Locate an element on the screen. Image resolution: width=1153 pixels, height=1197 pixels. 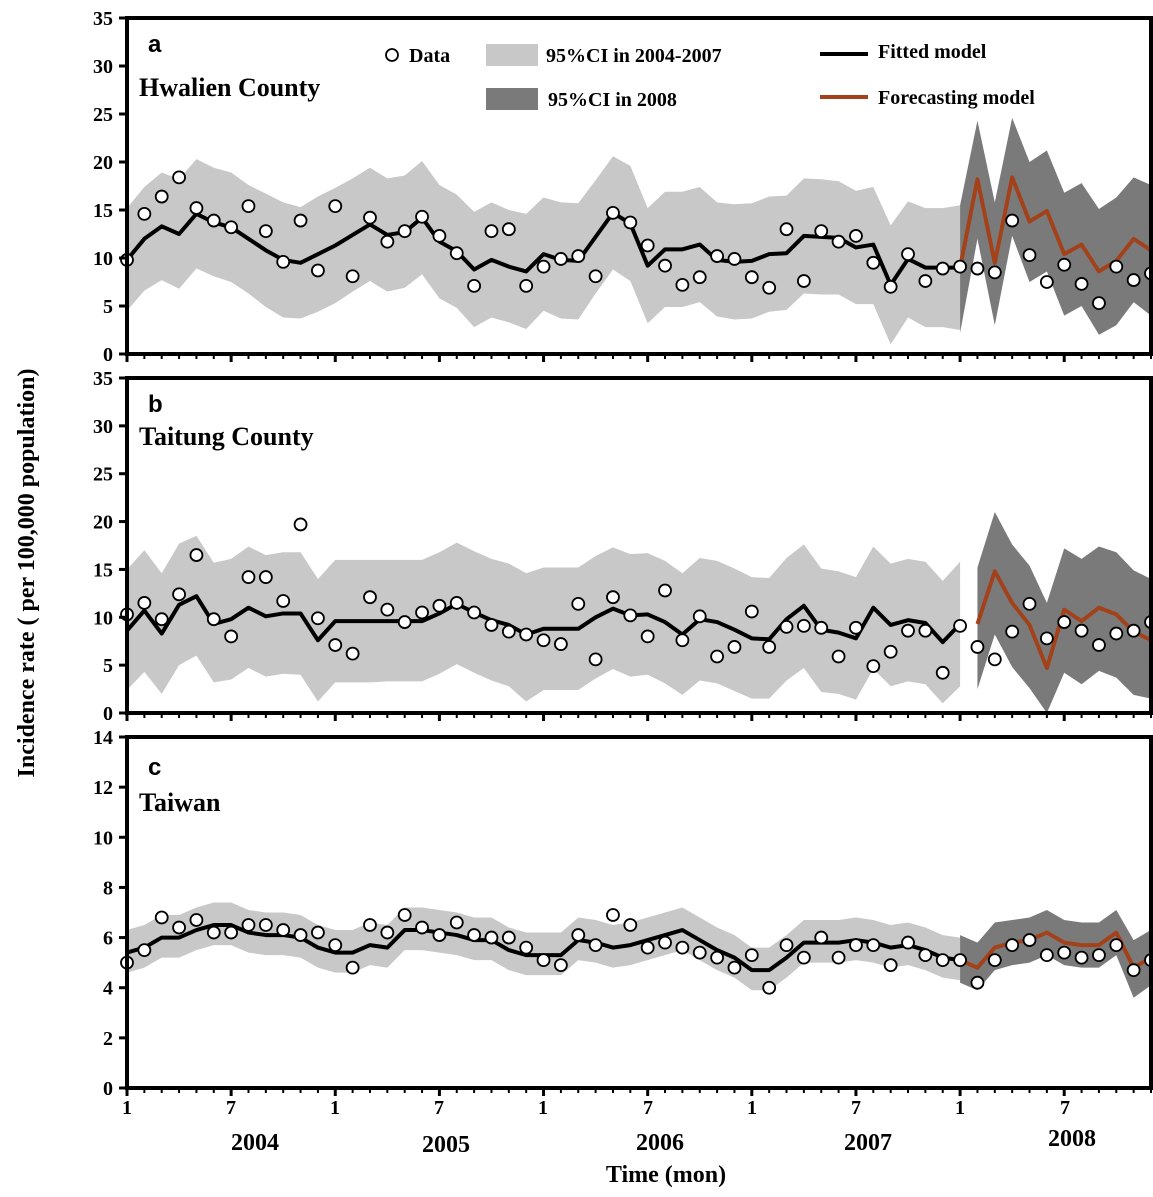
year-label-2008: 2008 is located at coordinates (1072, 1139).